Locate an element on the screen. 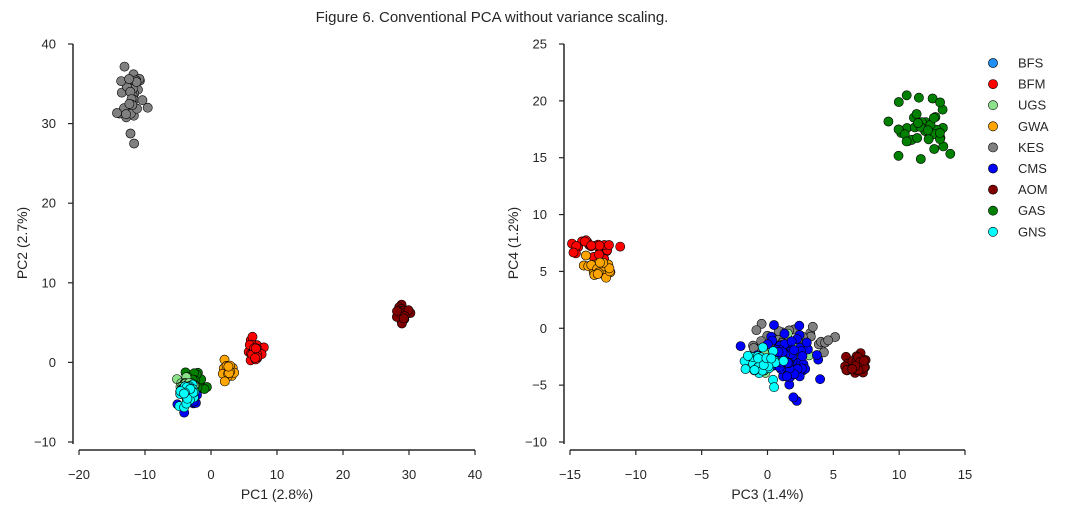  y-tick-label: 15 is located at coordinates (540, 157).